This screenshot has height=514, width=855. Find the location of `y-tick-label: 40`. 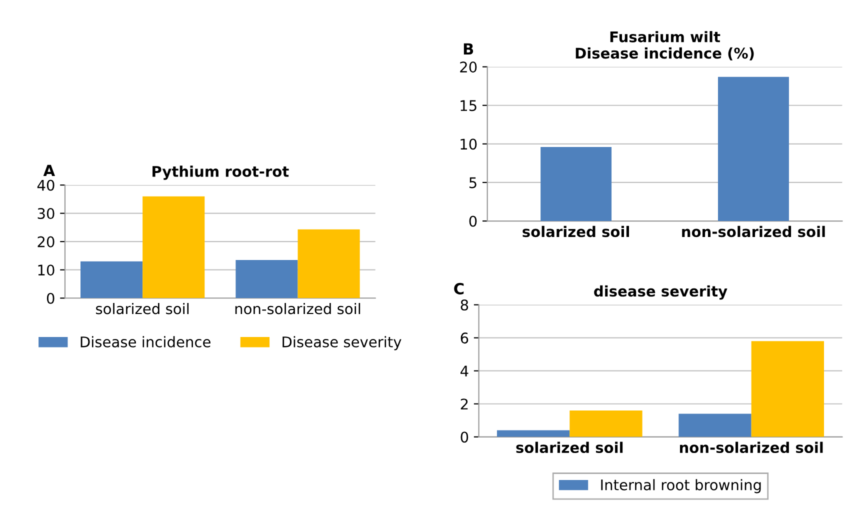

y-tick-label: 40 is located at coordinates (45, 185).